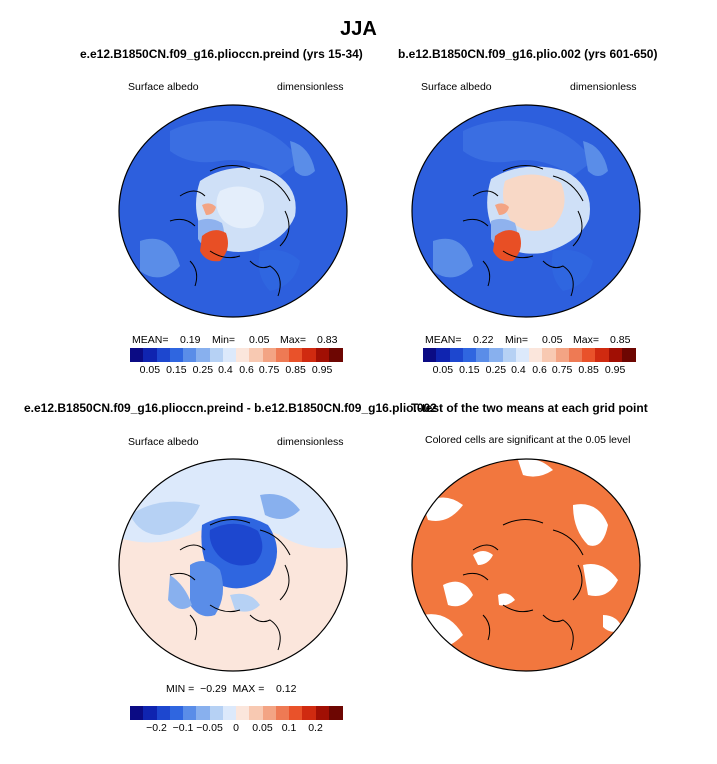 The width and height of the screenshot is (717, 764). I want to click on panel2-colorbar, so click(529, 355).